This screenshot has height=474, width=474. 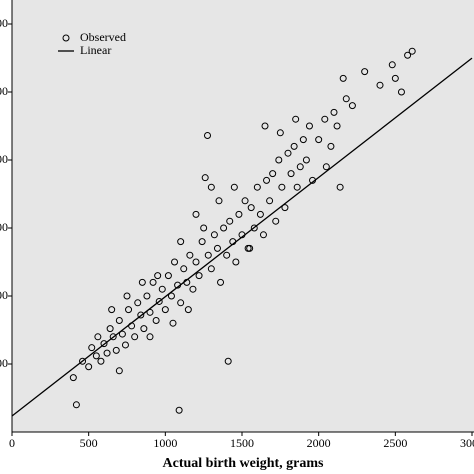 What do you see at coordinates (319, 443) in the screenshot?
I see `x-tick-label: 2000` at bounding box center [319, 443].